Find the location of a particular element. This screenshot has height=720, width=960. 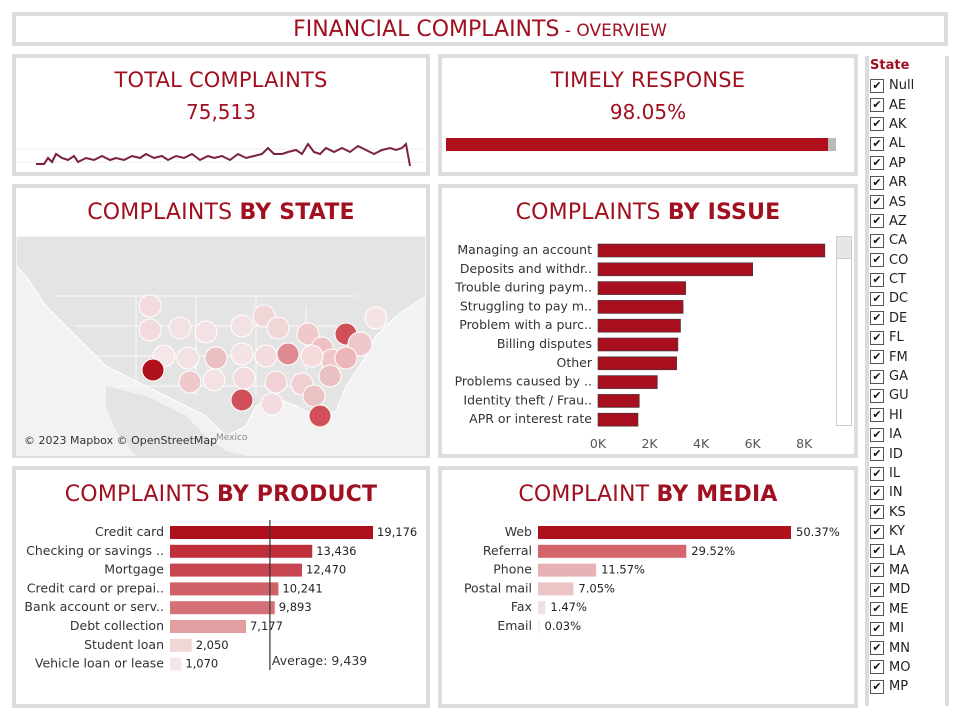

issue-scrollbar-thumb is located at coordinates (844, 248).